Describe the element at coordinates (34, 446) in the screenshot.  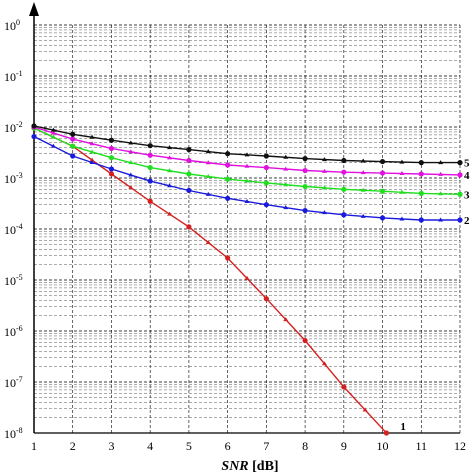
I see `x-tick-label: 1` at that location.